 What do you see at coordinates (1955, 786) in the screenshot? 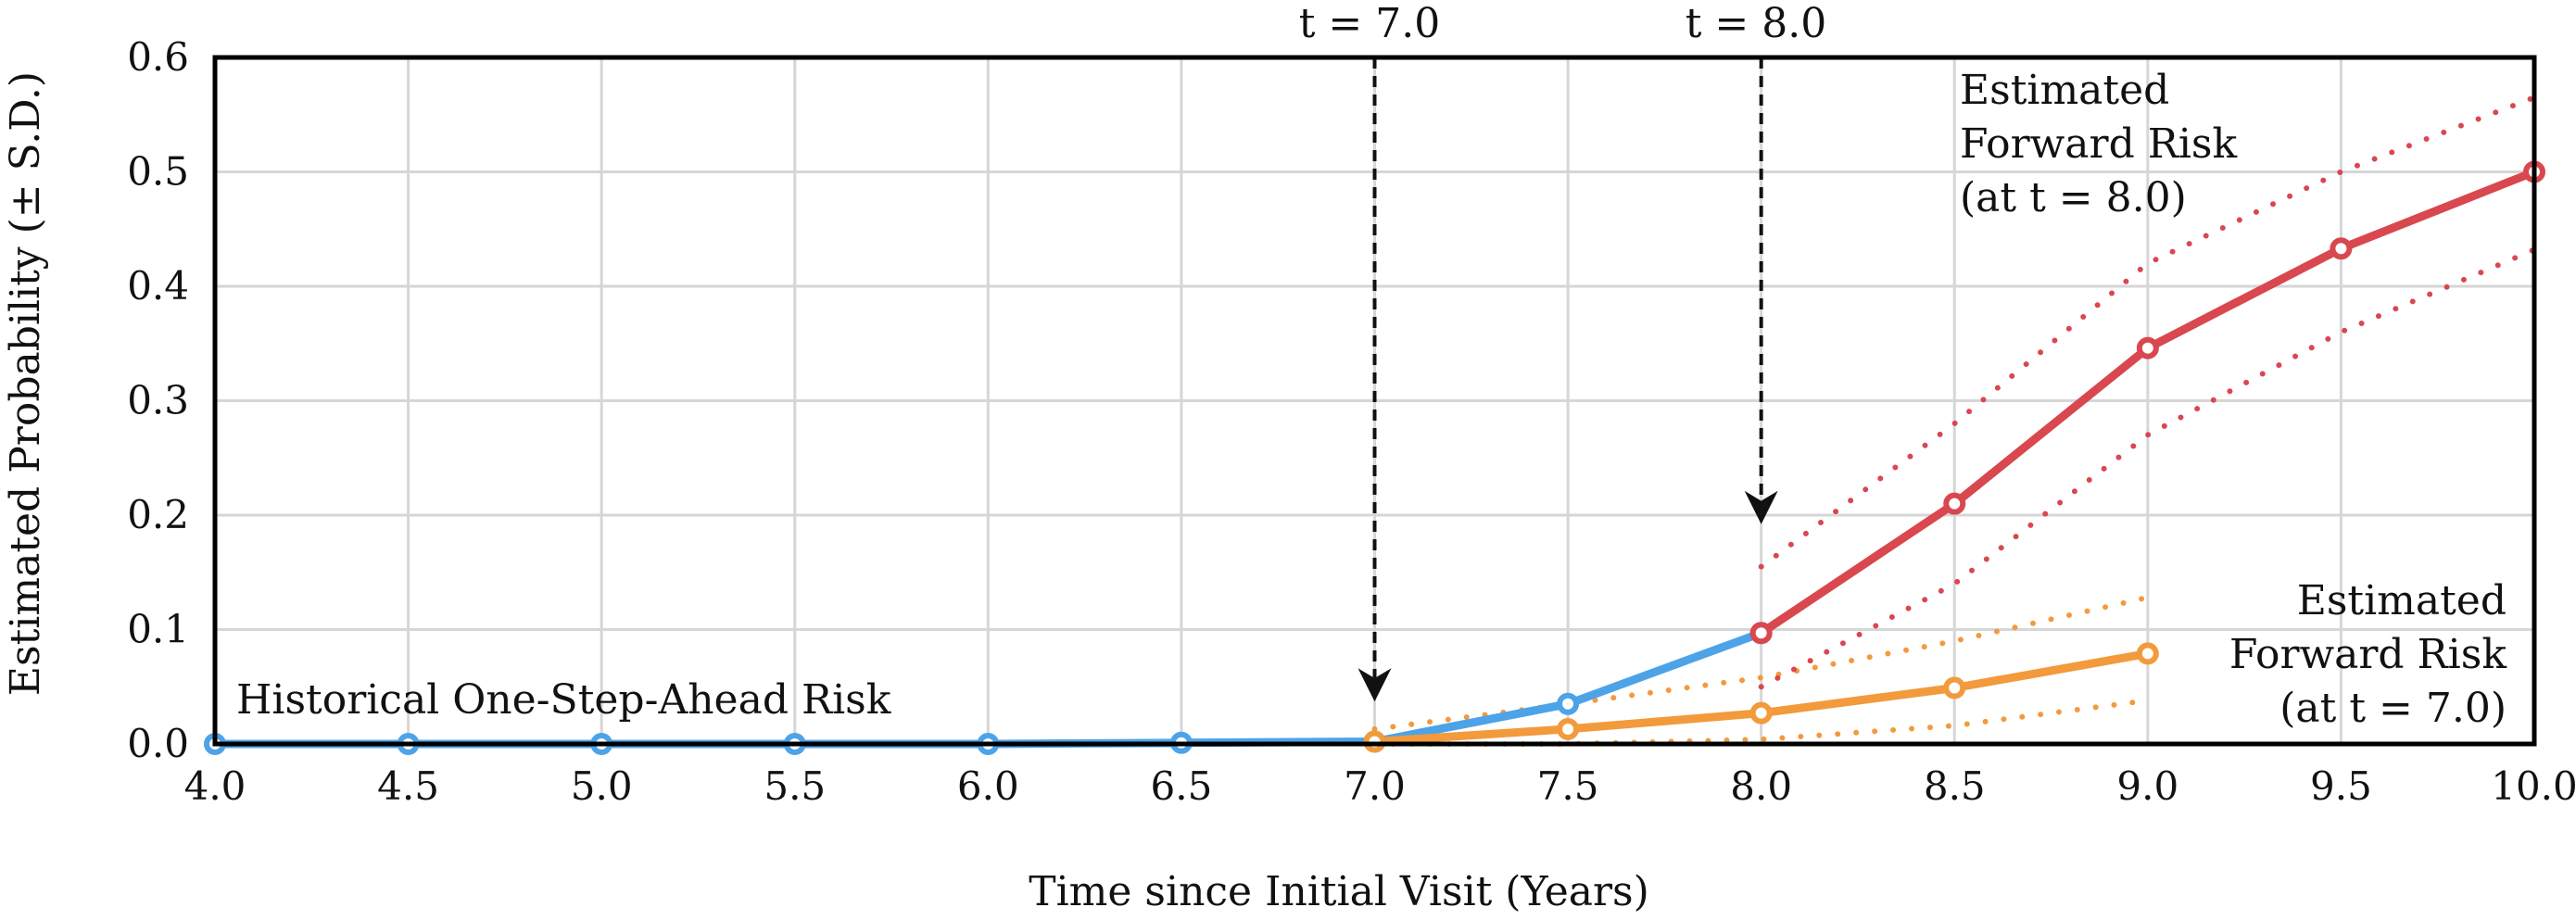
I see `x-tick-label: 8.5` at bounding box center [1955, 786].